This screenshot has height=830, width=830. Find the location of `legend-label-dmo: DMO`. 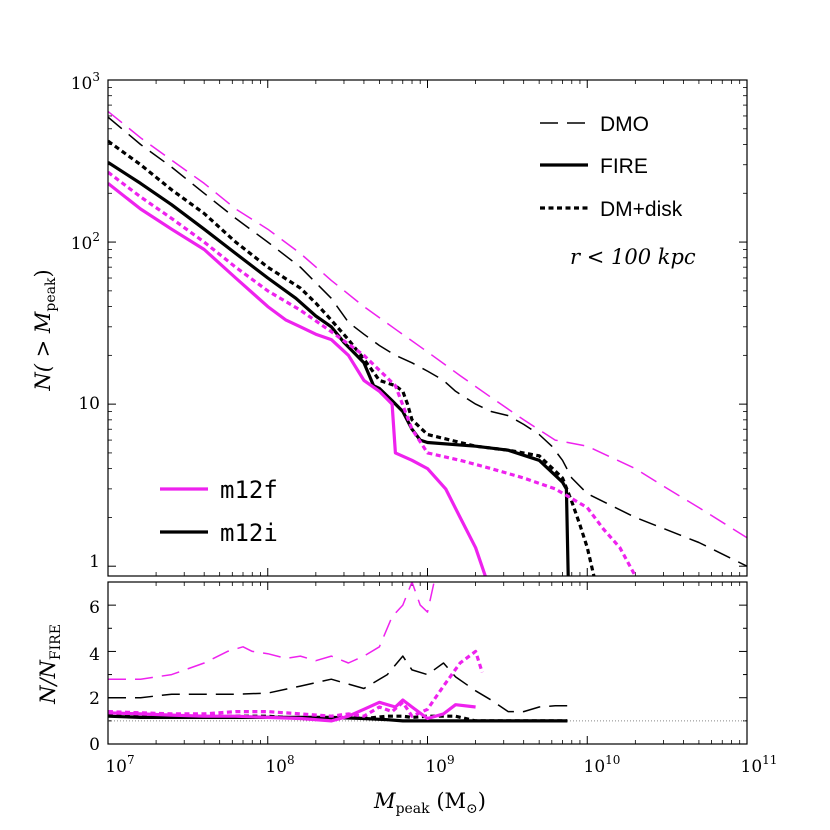

legend-label-dmo: DMO is located at coordinates (624, 124).